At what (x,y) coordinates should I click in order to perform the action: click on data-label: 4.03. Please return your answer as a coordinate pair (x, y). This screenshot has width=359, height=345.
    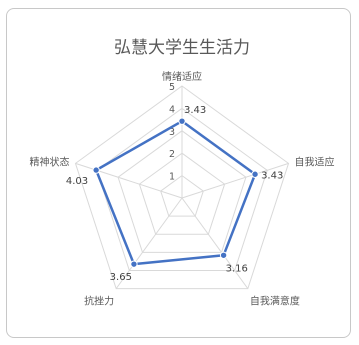
    Looking at the image, I should click on (77, 181).